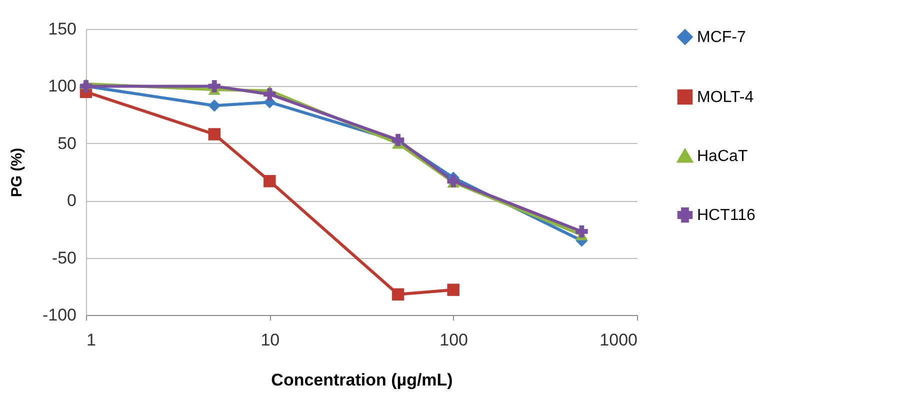  What do you see at coordinates (270, 340) in the screenshot?
I see `x-tick-label: 10` at bounding box center [270, 340].